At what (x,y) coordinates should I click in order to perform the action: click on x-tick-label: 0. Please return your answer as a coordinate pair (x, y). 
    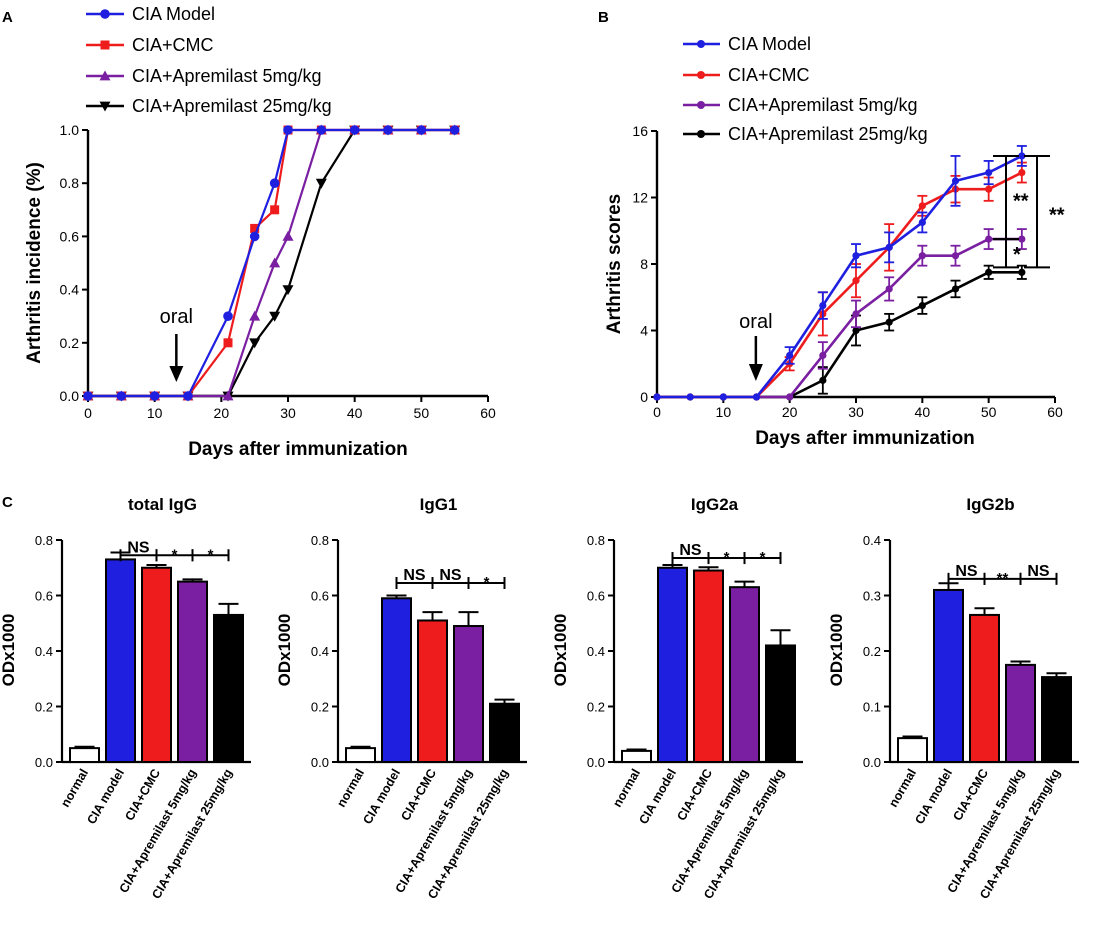
    Looking at the image, I should click on (657, 412).